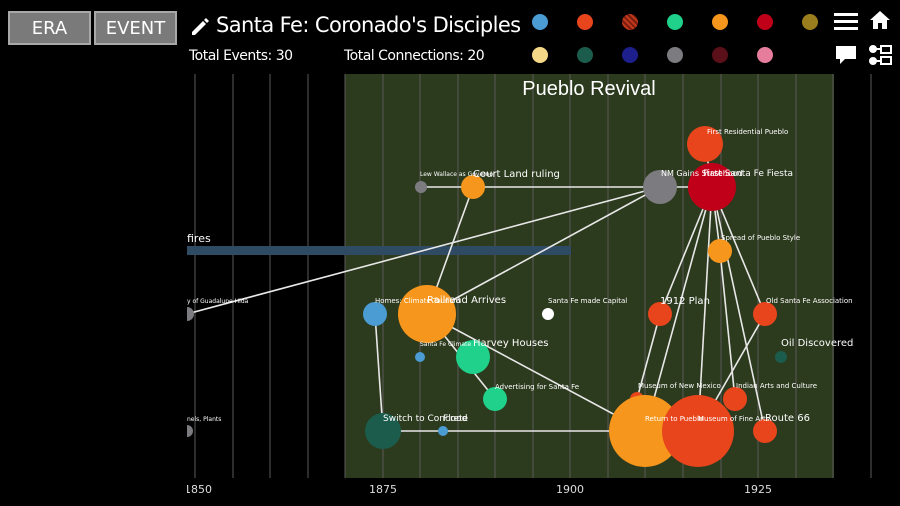 This screenshot has height=506, width=900. What do you see at coordinates (588, 89) in the screenshot?
I see `era-label: Pueblo Revival` at bounding box center [588, 89].